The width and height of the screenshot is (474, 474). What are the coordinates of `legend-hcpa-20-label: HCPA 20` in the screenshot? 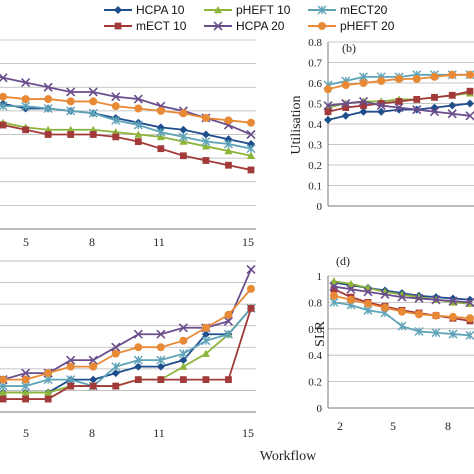 It's located at (260, 26).